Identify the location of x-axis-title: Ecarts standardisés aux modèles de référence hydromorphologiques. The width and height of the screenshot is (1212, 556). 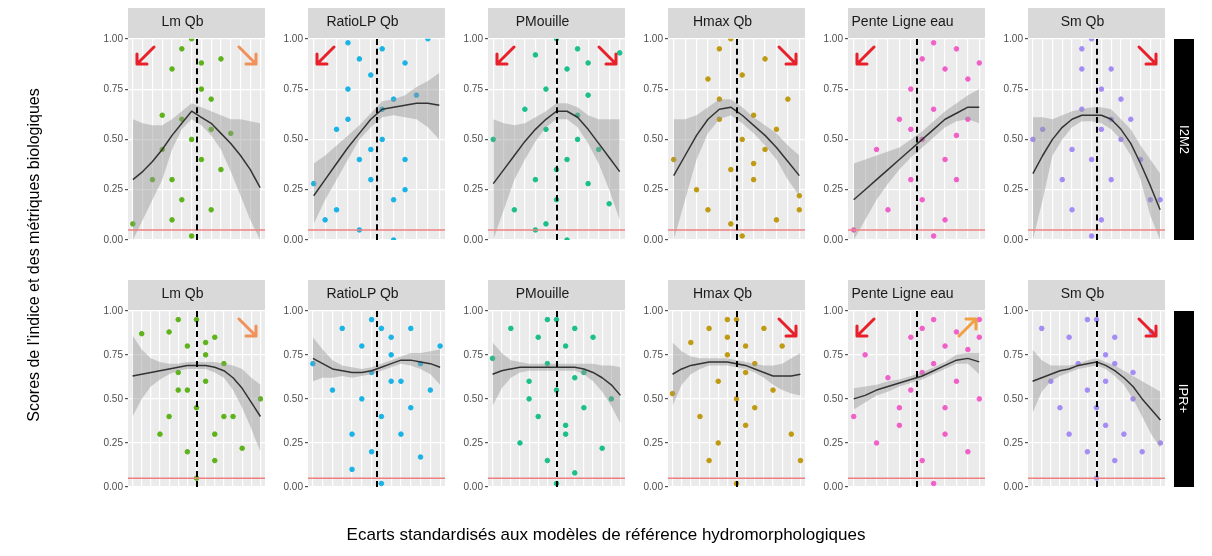
(606, 535).